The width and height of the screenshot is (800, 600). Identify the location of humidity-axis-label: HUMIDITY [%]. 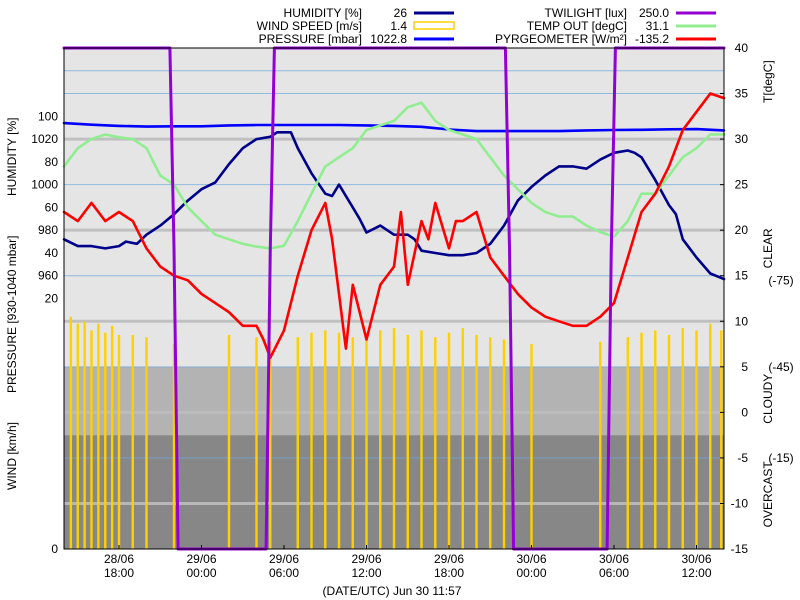
(12, 157).